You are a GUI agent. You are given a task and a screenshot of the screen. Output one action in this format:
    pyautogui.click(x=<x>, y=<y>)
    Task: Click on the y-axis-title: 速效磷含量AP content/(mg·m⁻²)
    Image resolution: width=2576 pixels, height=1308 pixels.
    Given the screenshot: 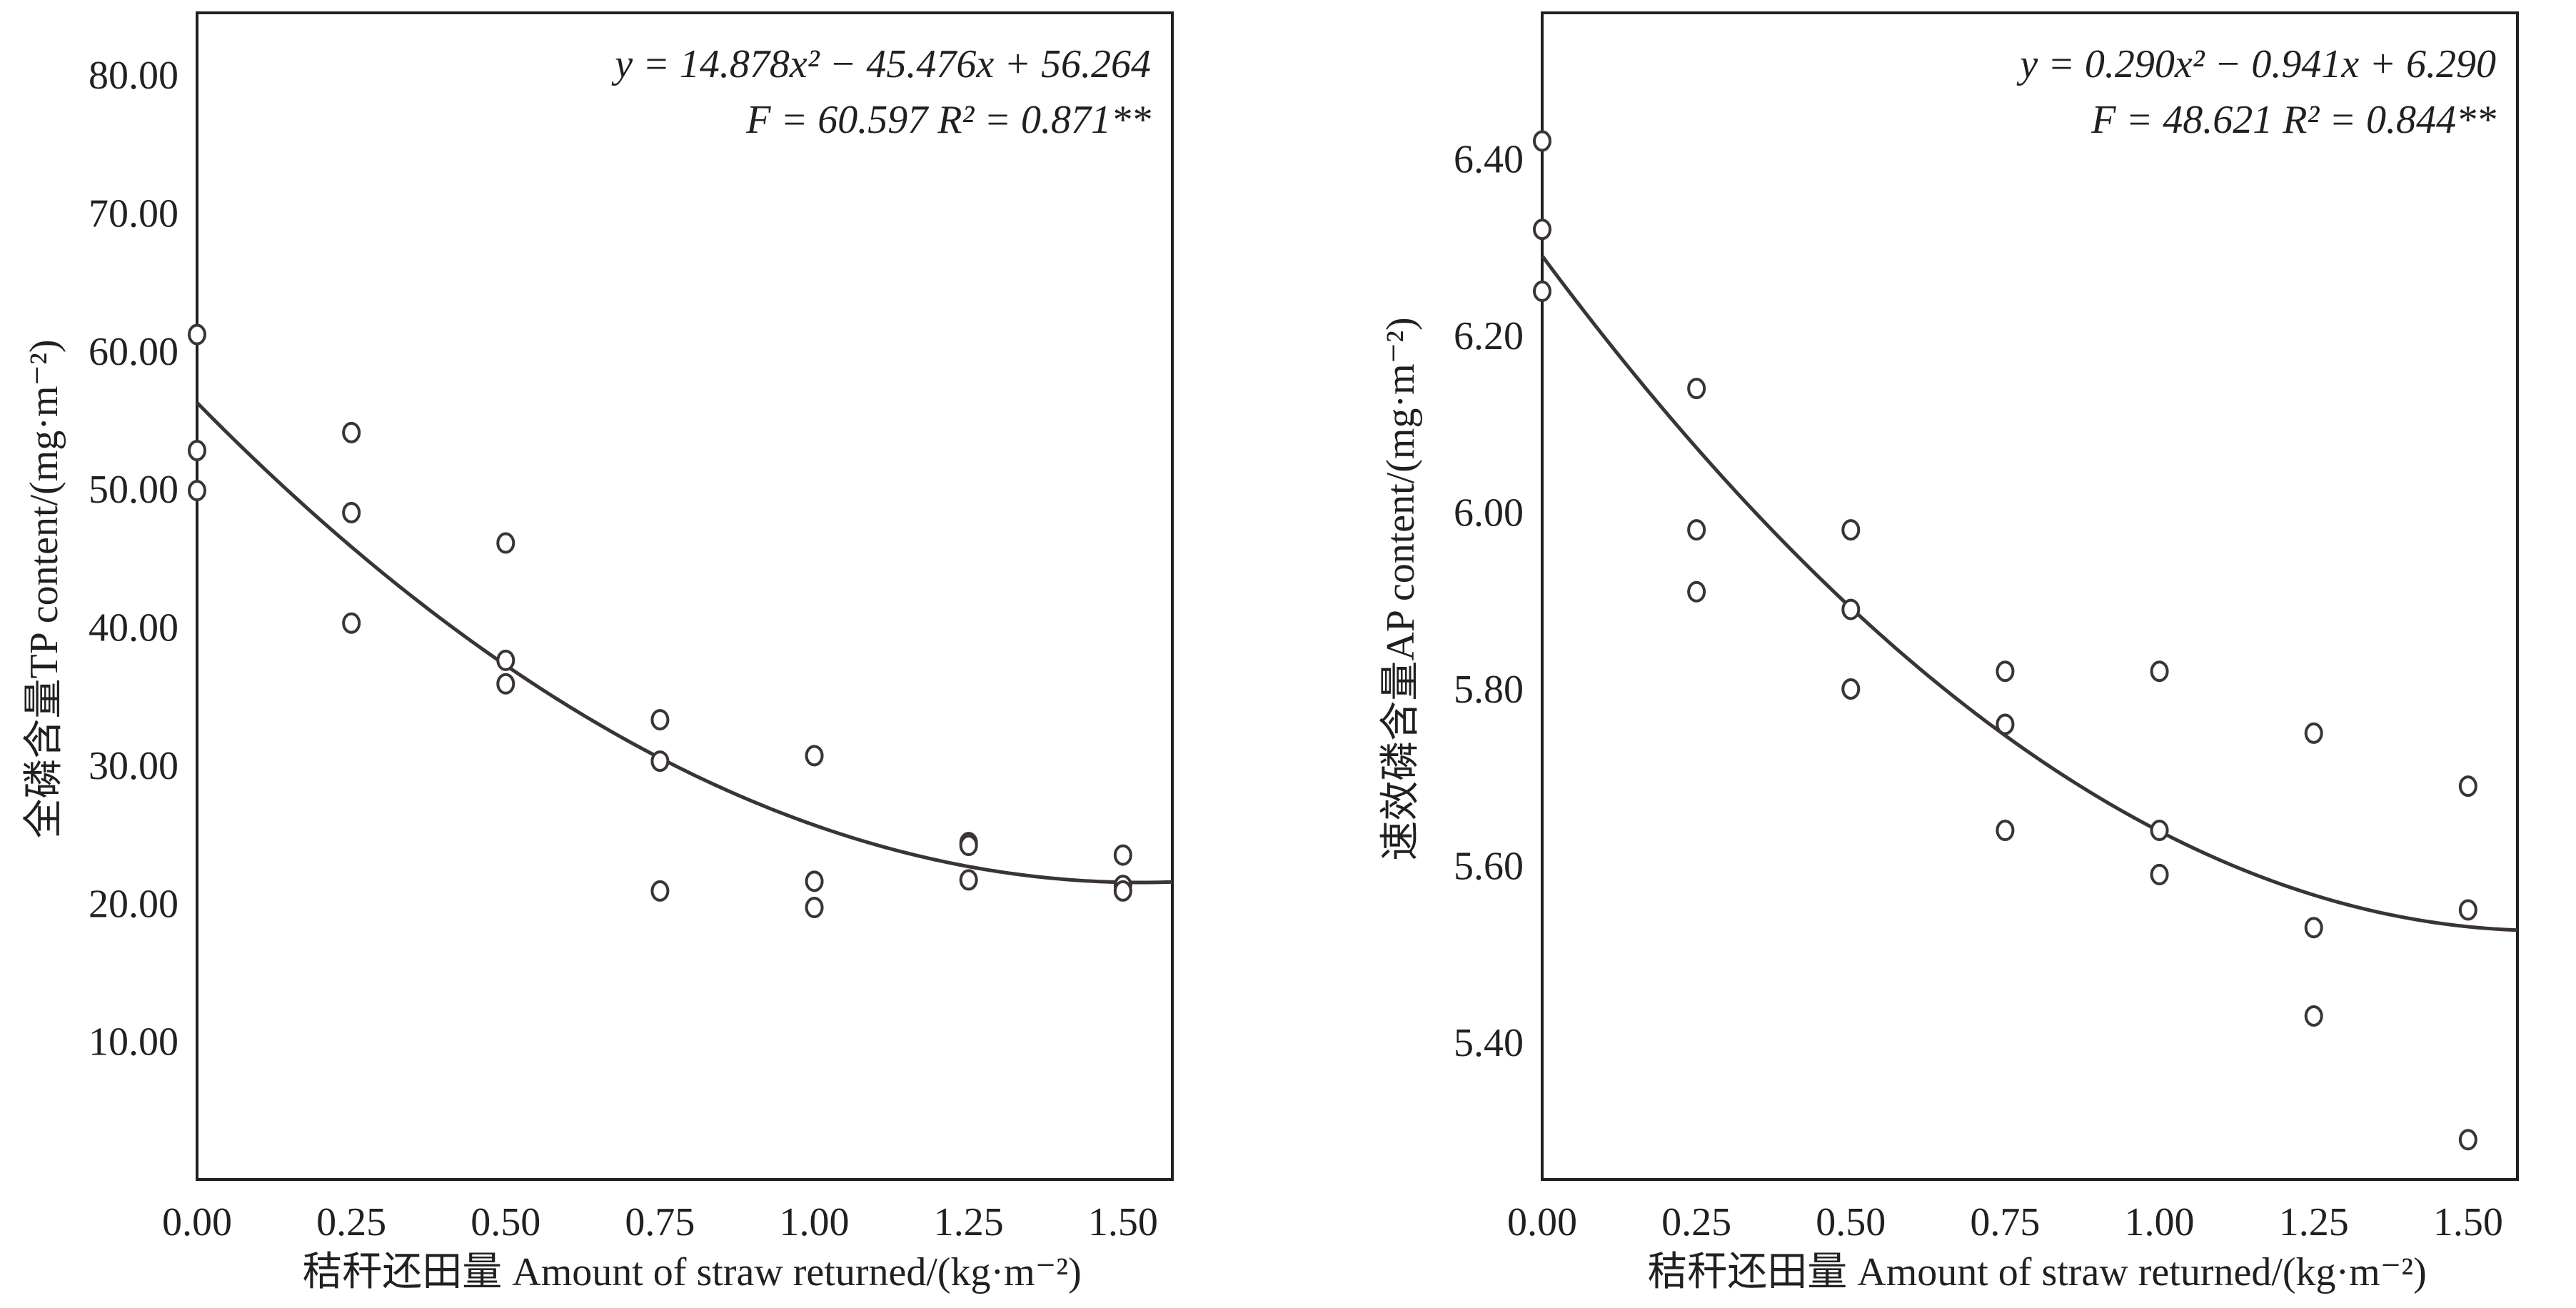 What is the action you would take?
    pyautogui.click(x=1401, y=588)
    